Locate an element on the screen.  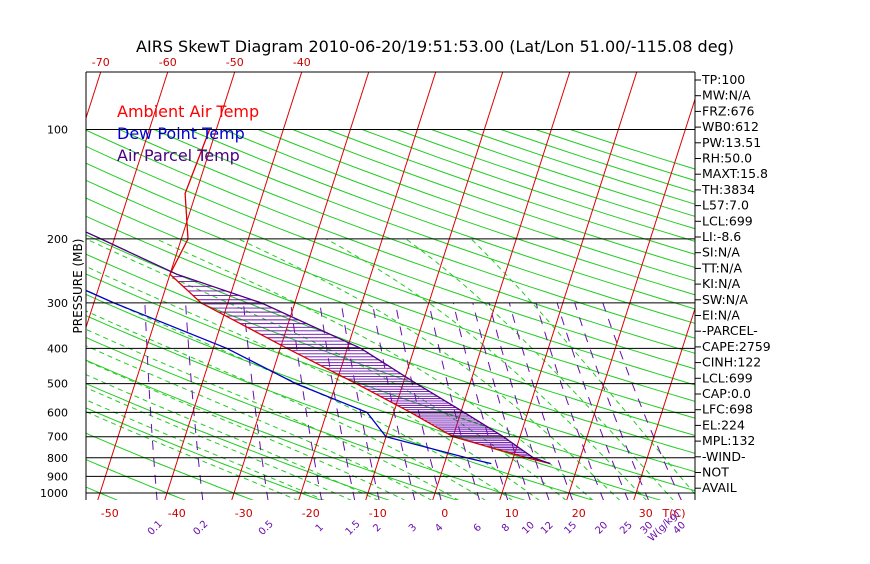
pressure-tick-label: 600 is located at coordinates (57, 412).